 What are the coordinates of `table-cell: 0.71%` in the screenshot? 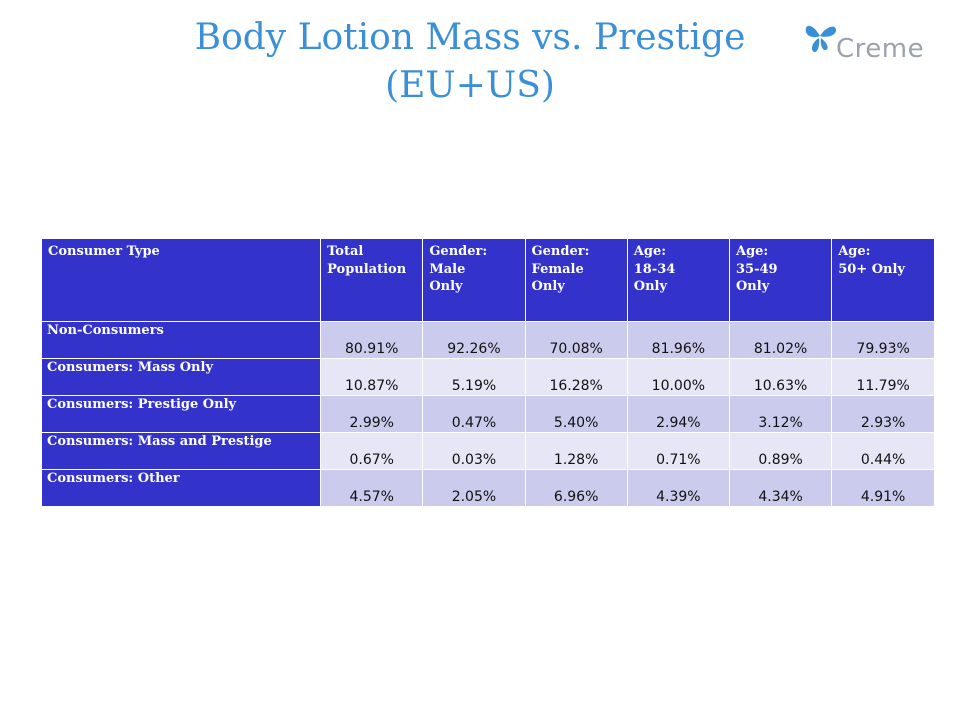 It's located at (678, 450).